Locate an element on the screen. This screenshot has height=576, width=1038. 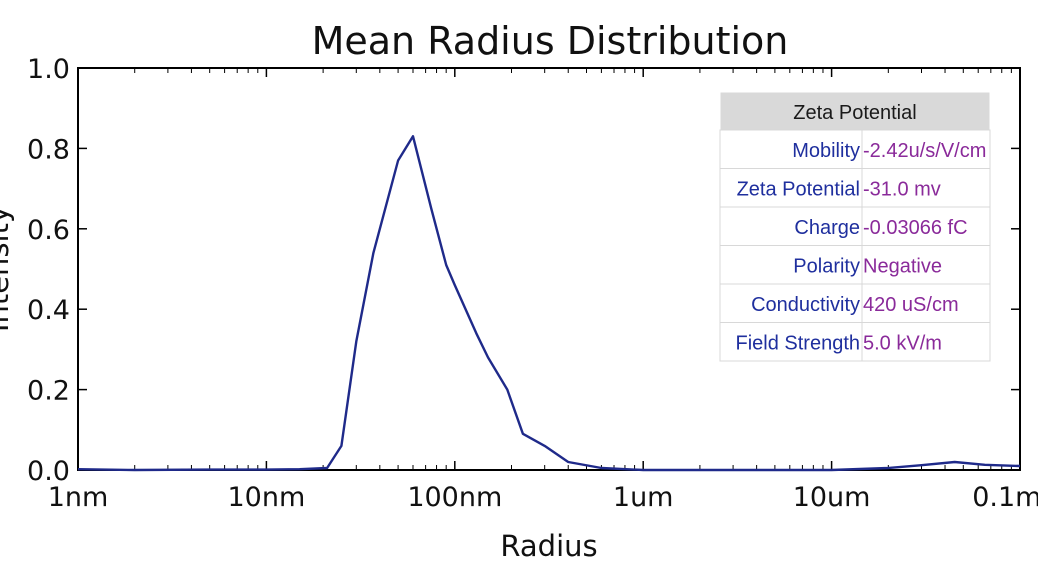
y-axis-label: Intensity is located at coordinates (7, 269).